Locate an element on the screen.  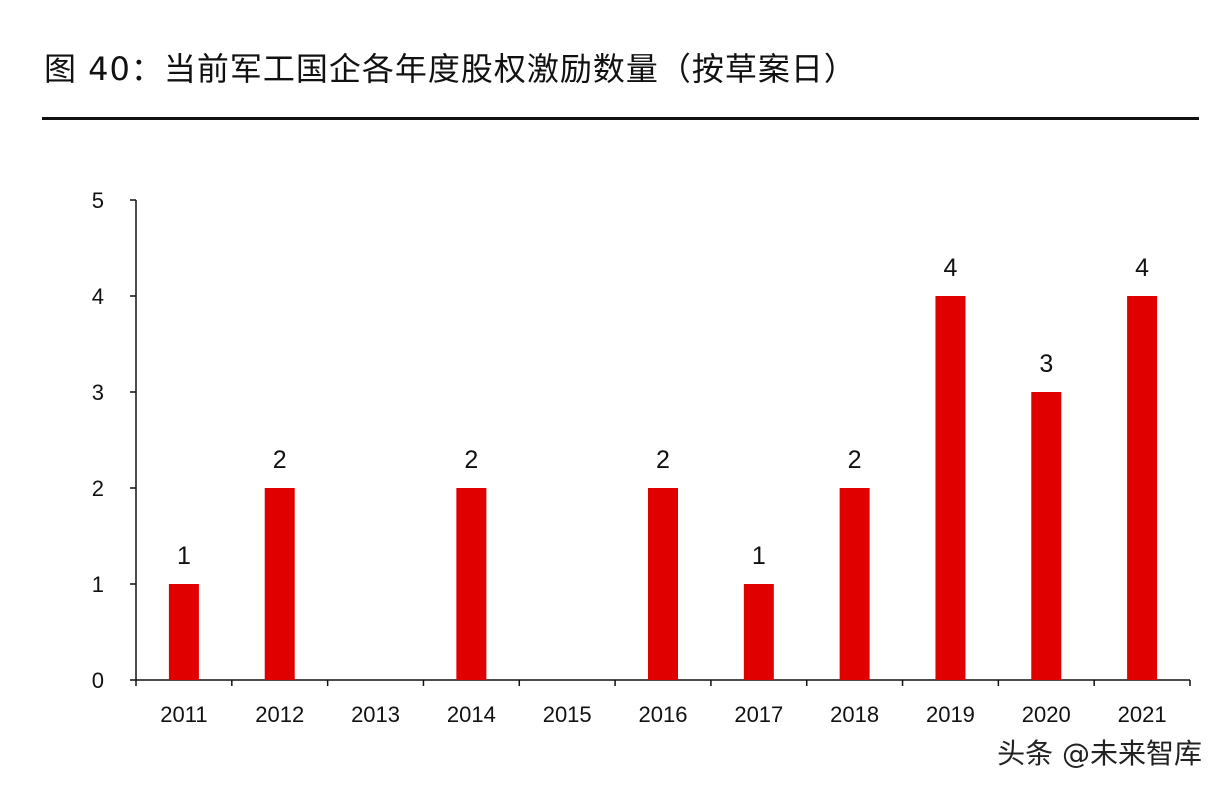
x-tick-label: 2016 is located at coordinates (663, 714).